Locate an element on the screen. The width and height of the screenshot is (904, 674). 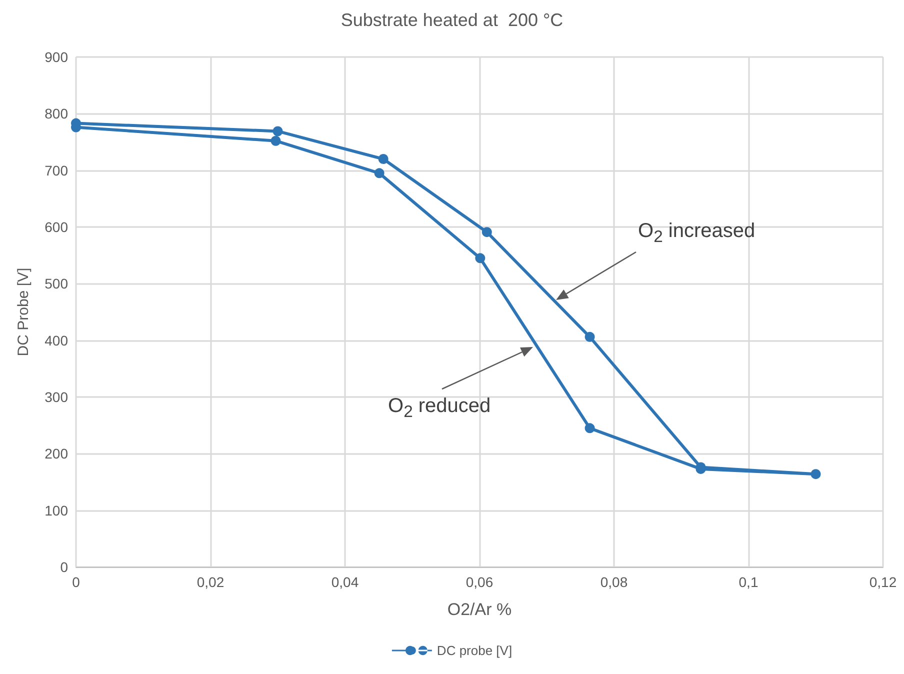
x-axis-title: O2/Ar % is located at coordinates (479, 609).